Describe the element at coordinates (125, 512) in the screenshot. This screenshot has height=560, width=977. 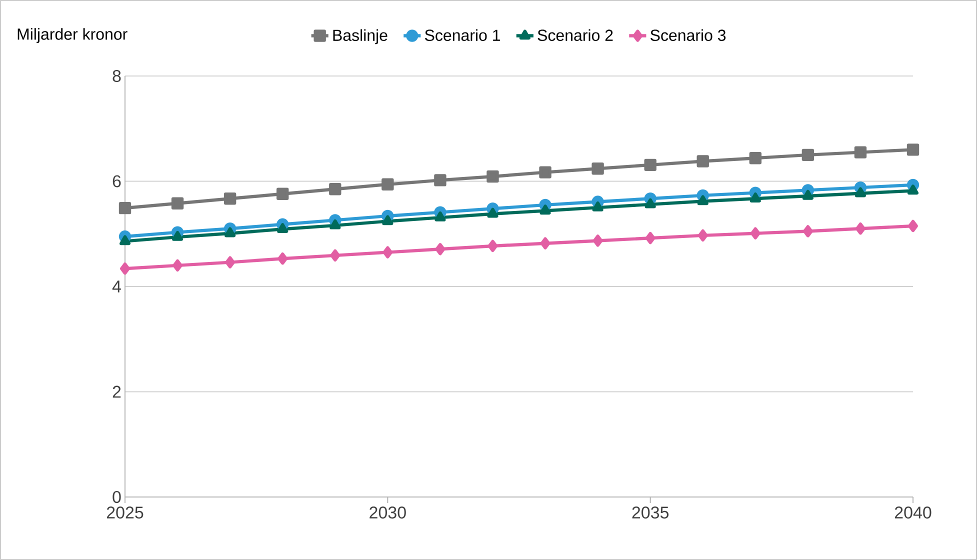
I see `x-tick-label: 2025` at that location.